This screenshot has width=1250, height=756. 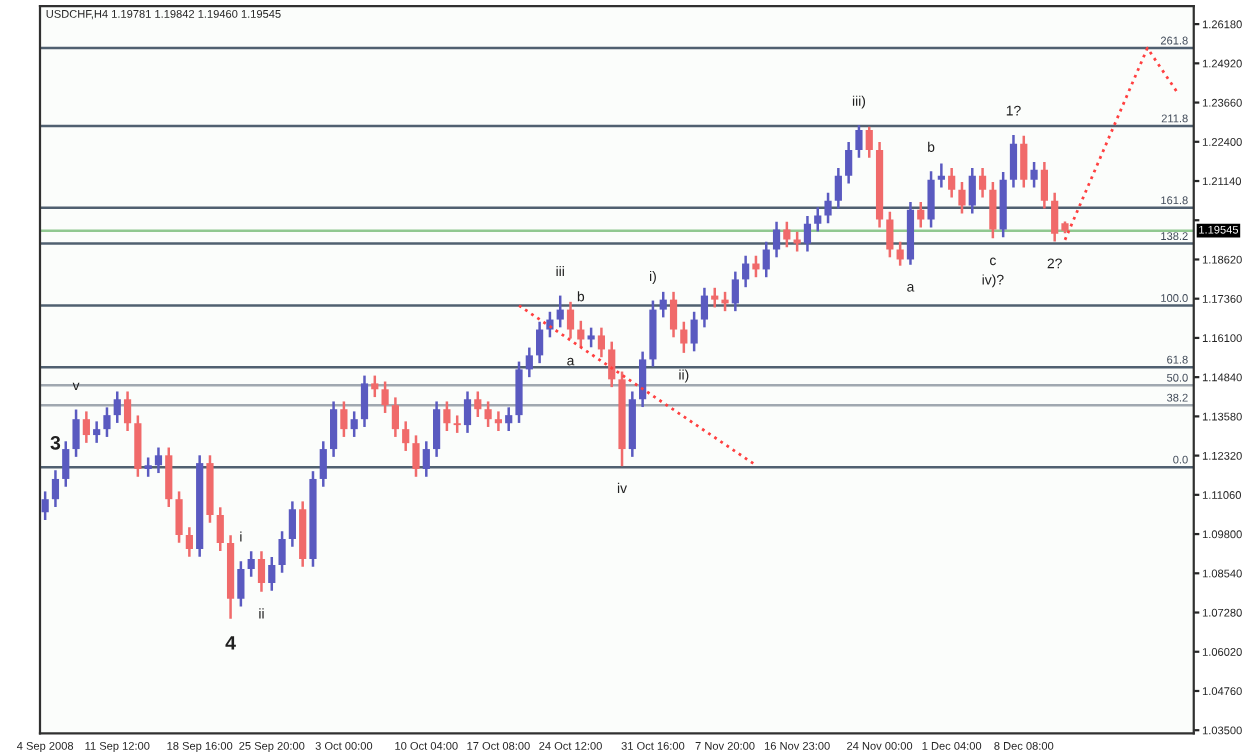 What do you see at coordinates (230, 643) in the screenshot?
I see `annotation: 4` at bounding box center [230, 643].